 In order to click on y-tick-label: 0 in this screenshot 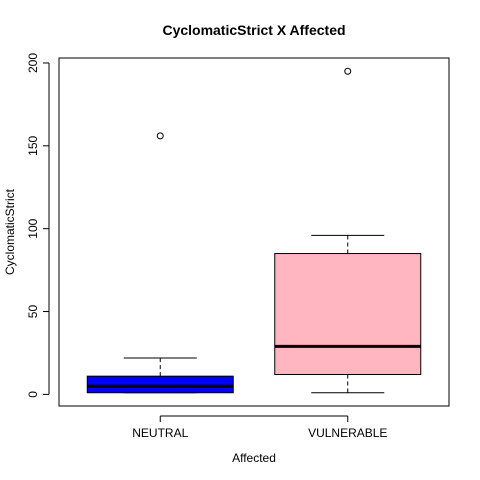, I will do `click(33, 394)`.